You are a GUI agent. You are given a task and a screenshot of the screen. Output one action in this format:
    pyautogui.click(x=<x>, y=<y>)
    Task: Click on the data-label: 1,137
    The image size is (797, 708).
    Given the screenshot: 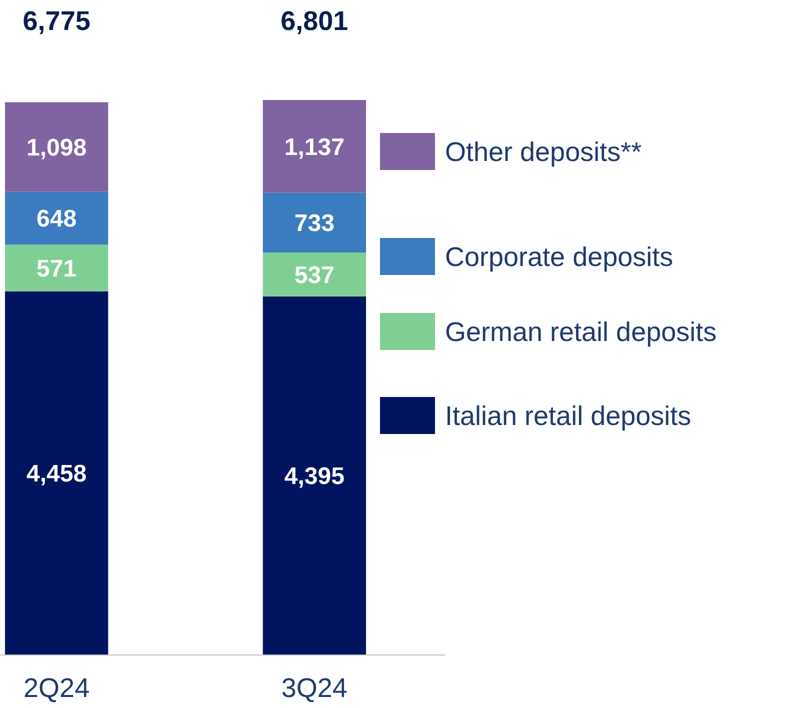 What is the action you would take?
    pyautogui.click(x=314, y=147)
    